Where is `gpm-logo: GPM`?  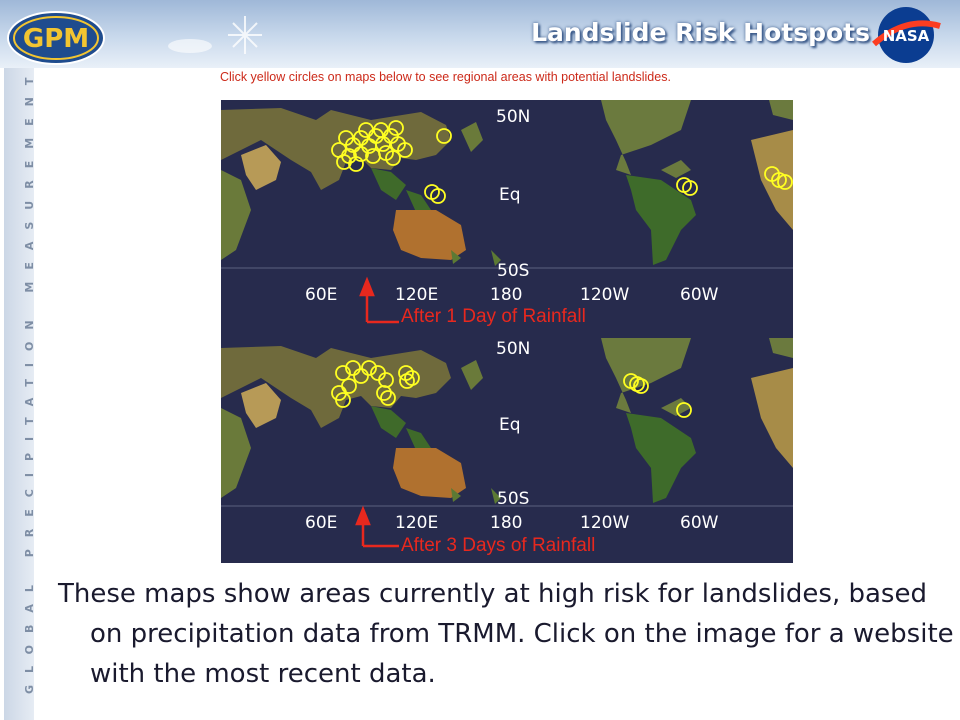
gpm-logo: GPM is located at coordinates (56, 38).